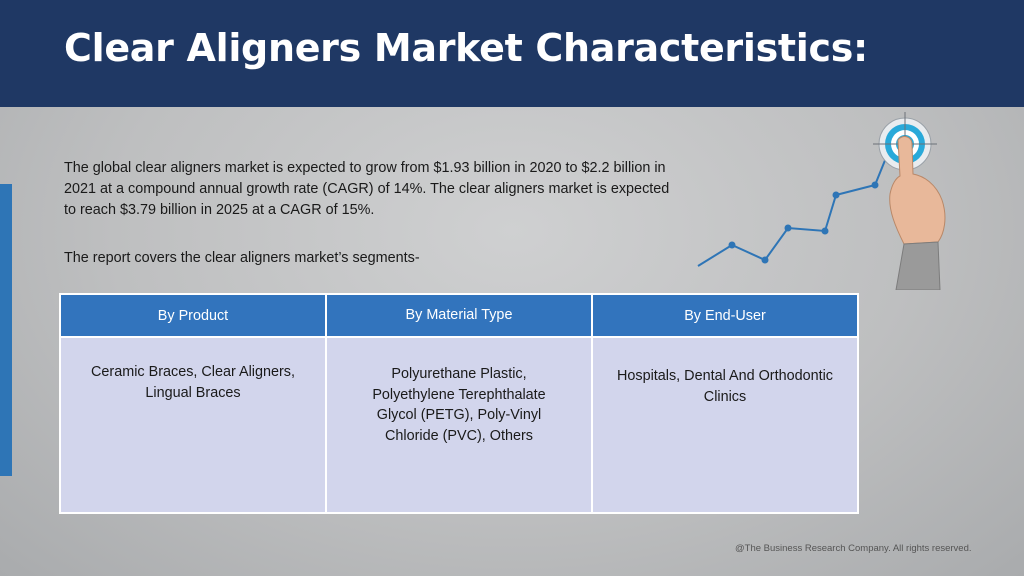  What do you see at coordinates (917, 213) in the screenshot?
I see `pointing-hand-icon` at bounding box center [917, 213].